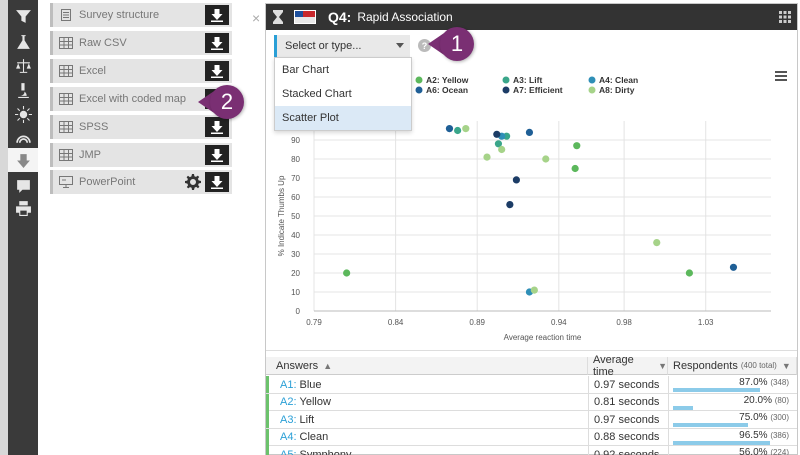  I want to click on legend-label: A2: Yellow, so click(447, 80).